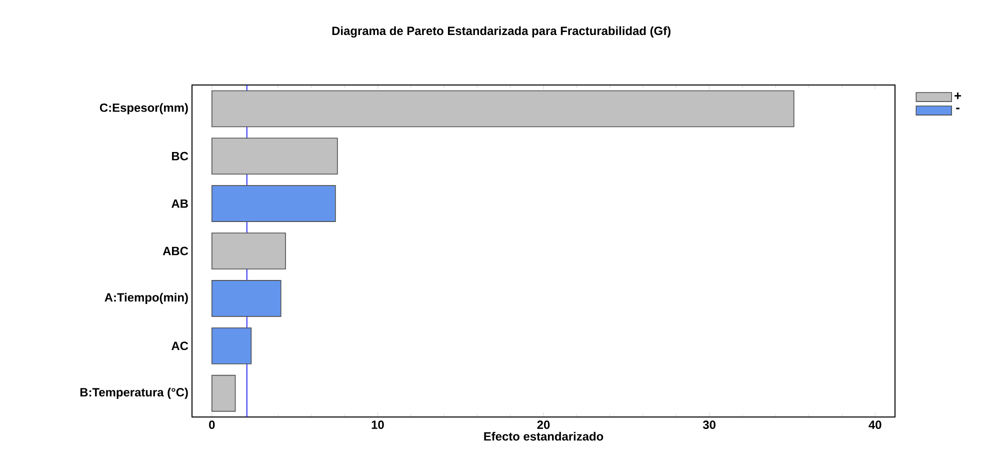 This screenshot has width=986, height=470. I want to click on x-tick-label: 30, so click(709, 425).